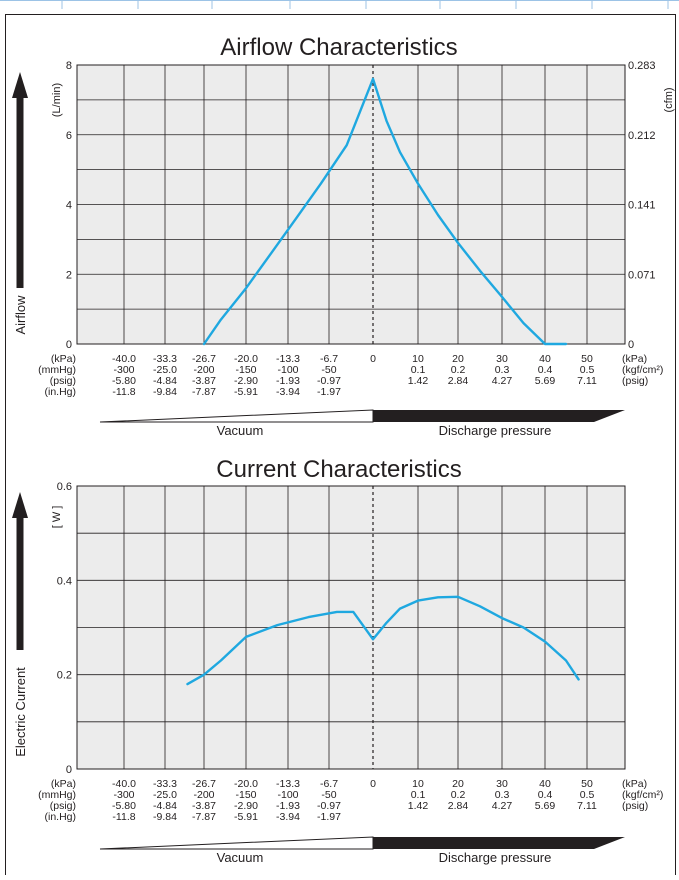  Describe the element at coordinates (669, 99) in the screenshot. I see `y2-unit-label: (cfm)` at that location.